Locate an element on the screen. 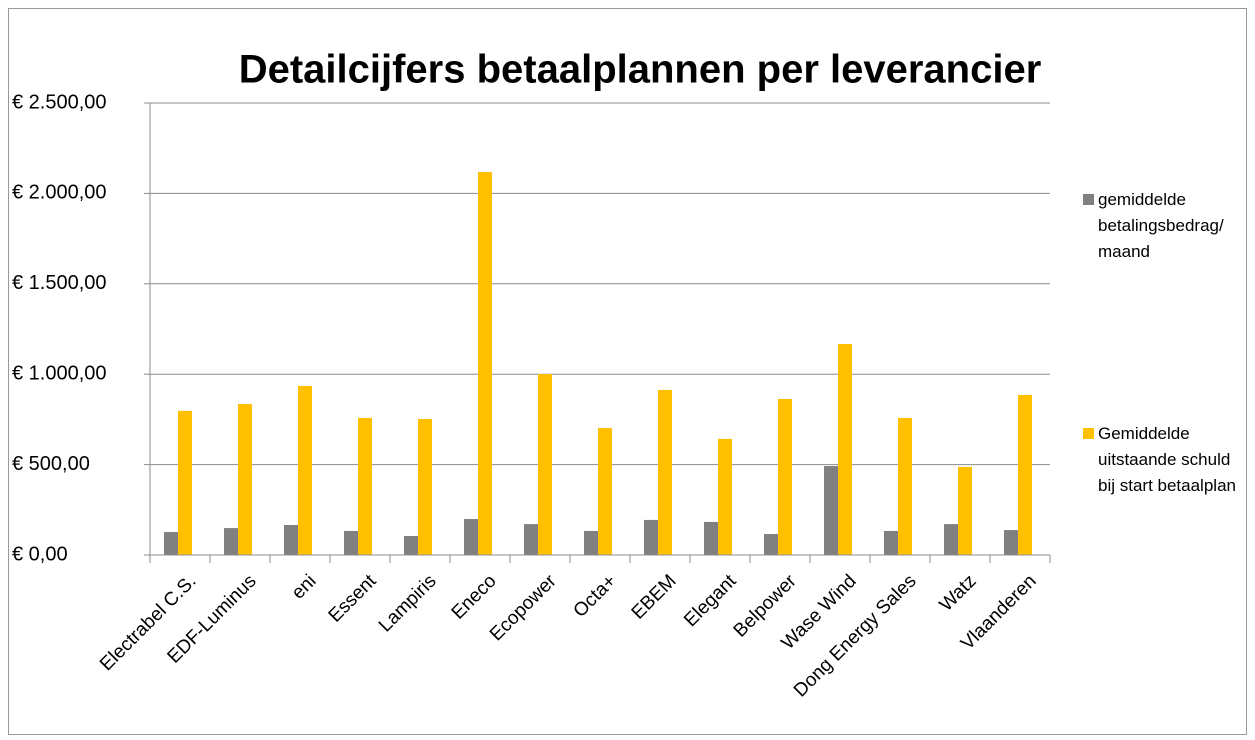 The image size is (1255, 740). legend-entry: gemiddelde betalingsbedrag/ maand is located at coordinates (1165, 226).